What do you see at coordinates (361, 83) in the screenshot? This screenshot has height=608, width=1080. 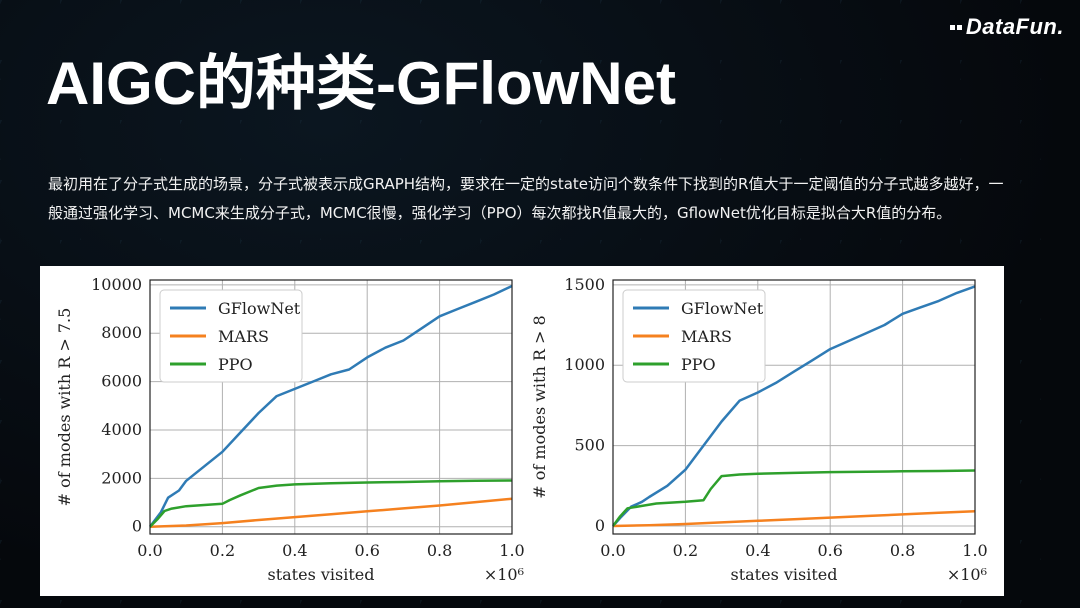 I see `slide-title: AIGC的种类-GFlowNet` at bounding box center [361, 83].